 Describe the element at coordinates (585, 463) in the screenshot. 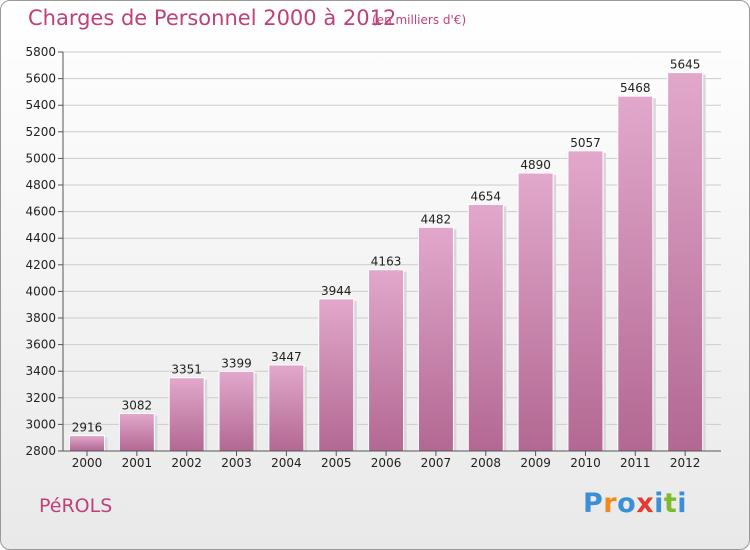

I see `x-tick-label: 2010` at that location.